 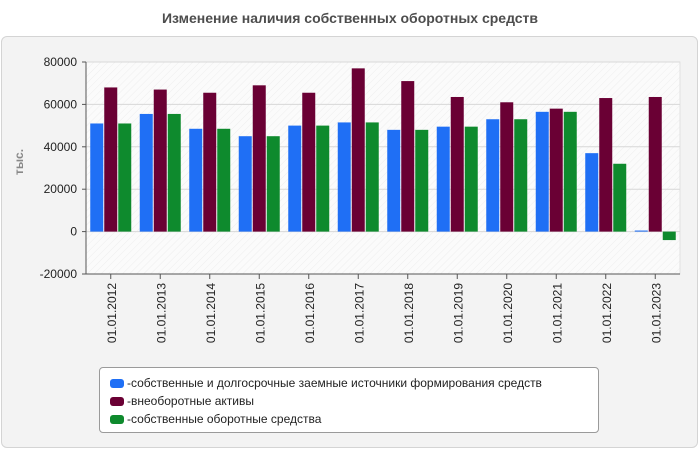 I want to click on y-tick-label: 20000, so click(x=61, y=189).